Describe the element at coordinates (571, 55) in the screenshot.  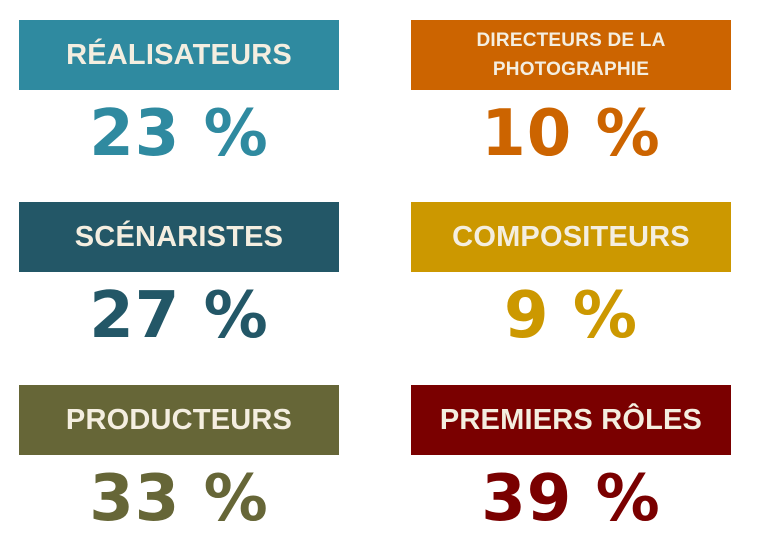
I see `stat-label: DIRECTEURS DE LA PHOTOGRAPHIE` at that location.